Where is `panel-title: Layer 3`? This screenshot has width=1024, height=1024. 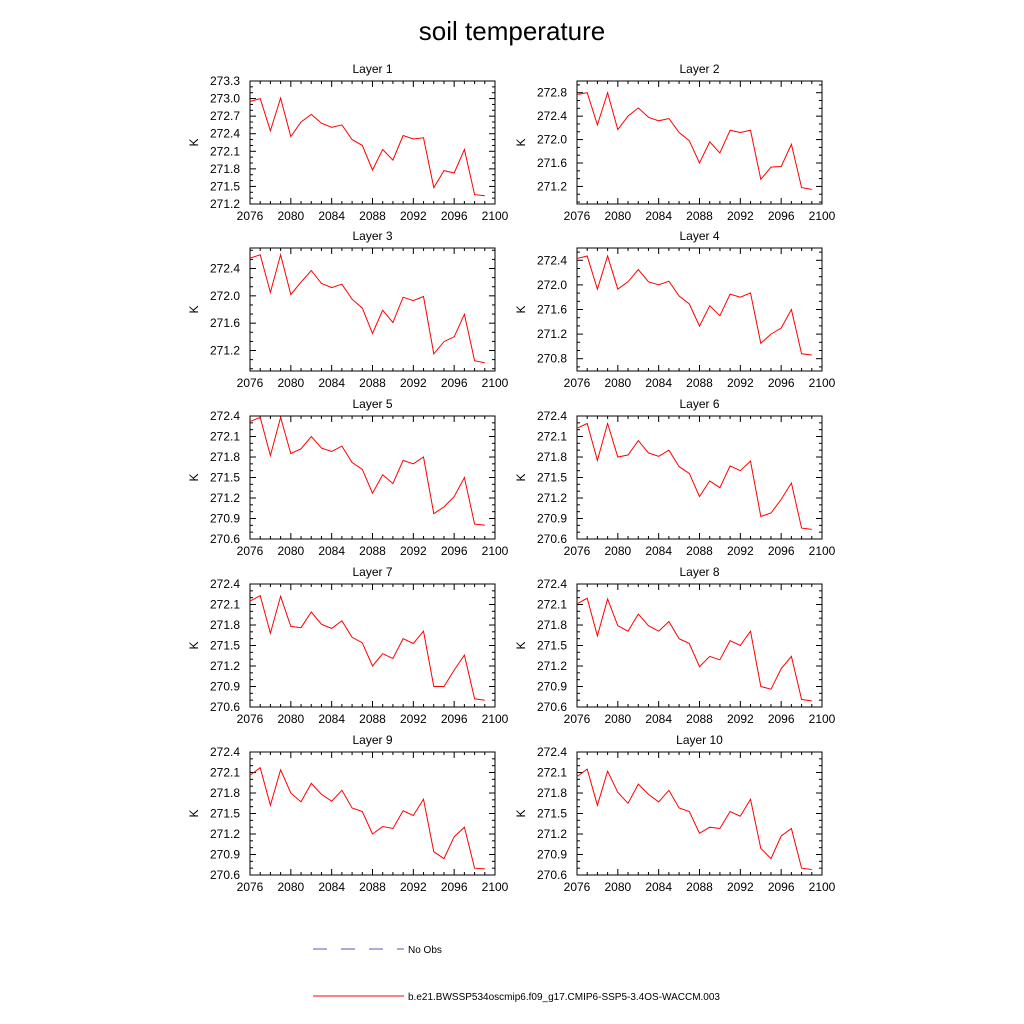
panel-title: Layer 3 is located at coordinates (372, 236).